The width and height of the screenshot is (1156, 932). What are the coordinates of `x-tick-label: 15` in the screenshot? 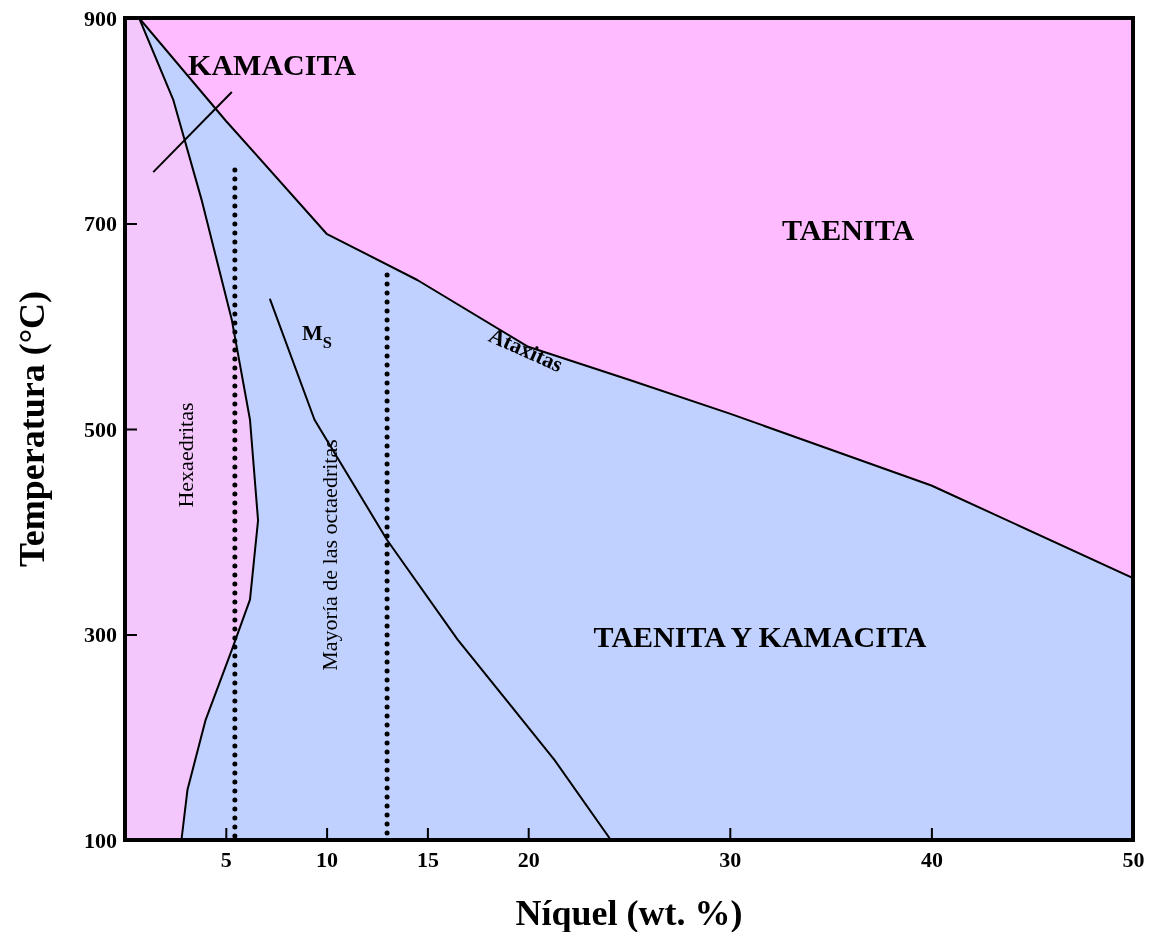 It's located at (427, 860).